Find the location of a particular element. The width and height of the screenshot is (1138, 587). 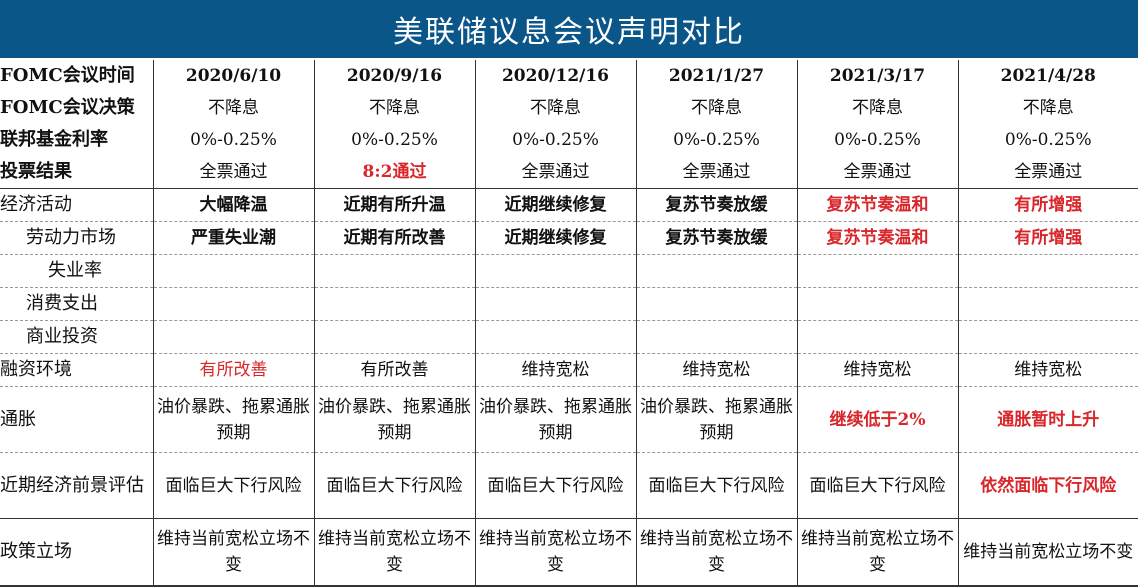

table-cell: 近期有所改善 is located at coordinates (394, 238).